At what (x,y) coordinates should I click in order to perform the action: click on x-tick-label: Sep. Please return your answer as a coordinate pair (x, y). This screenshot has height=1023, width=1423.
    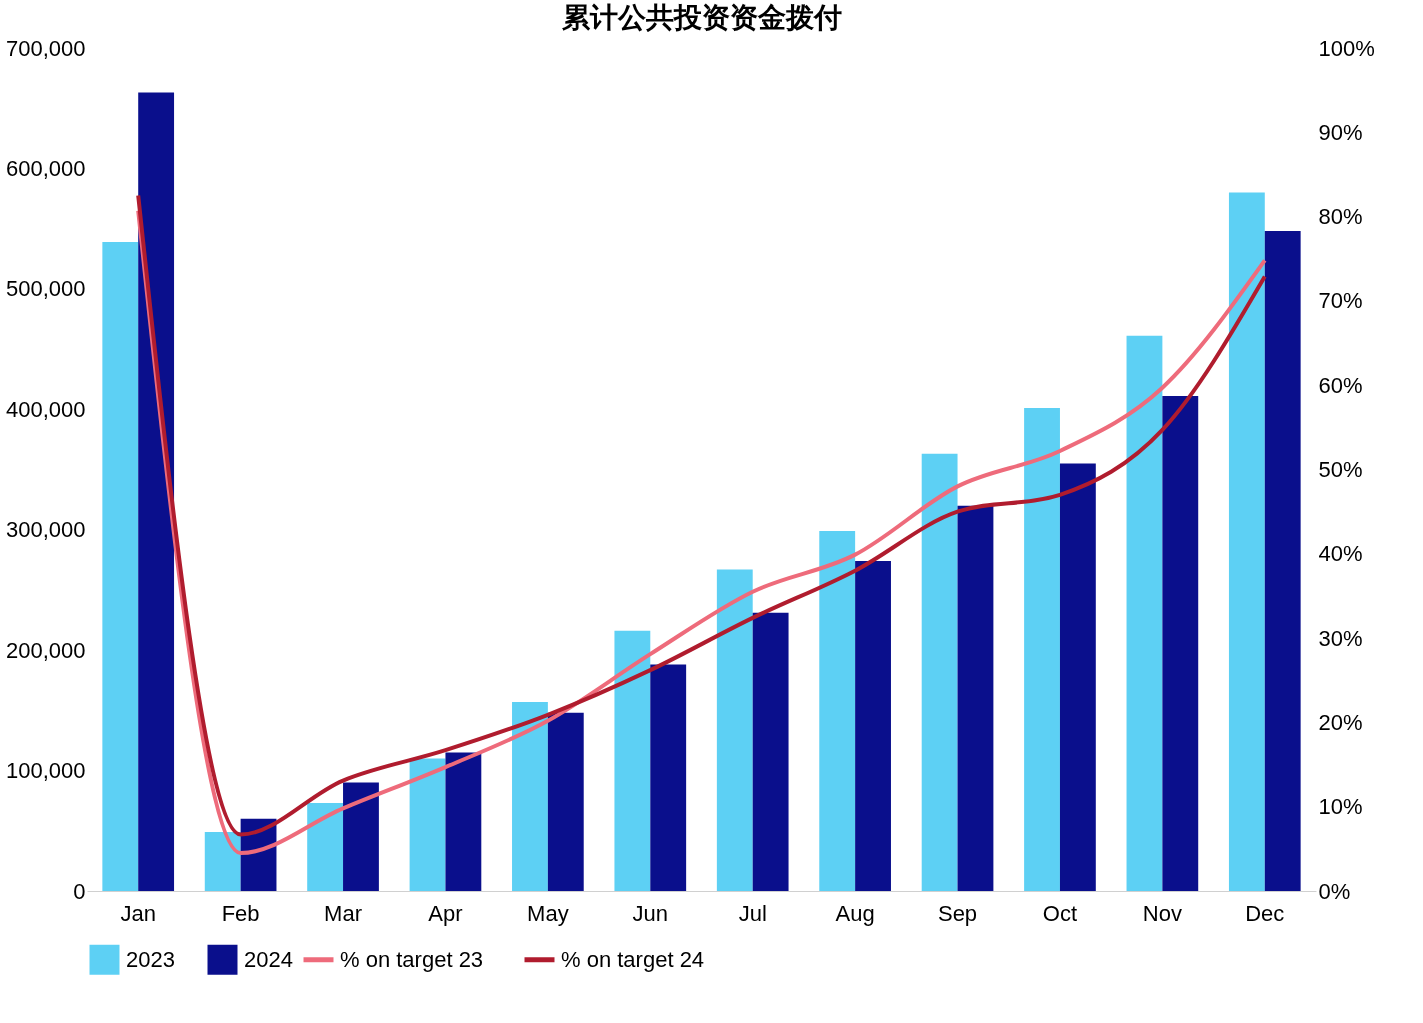
    Looking at the image, I should click on (957, 913).